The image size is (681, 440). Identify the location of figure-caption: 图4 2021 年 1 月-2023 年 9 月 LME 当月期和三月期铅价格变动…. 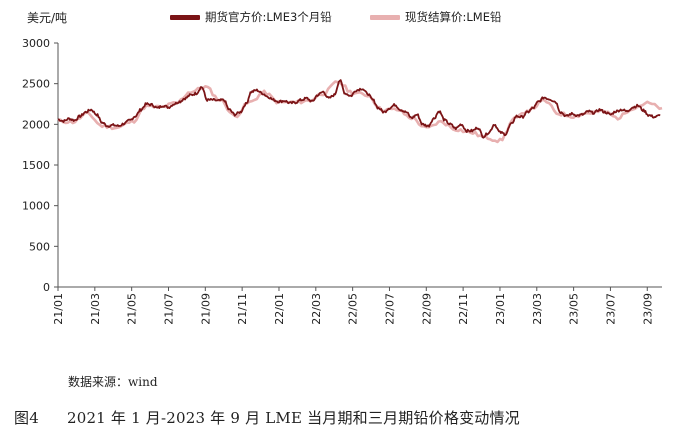
(267, 417).